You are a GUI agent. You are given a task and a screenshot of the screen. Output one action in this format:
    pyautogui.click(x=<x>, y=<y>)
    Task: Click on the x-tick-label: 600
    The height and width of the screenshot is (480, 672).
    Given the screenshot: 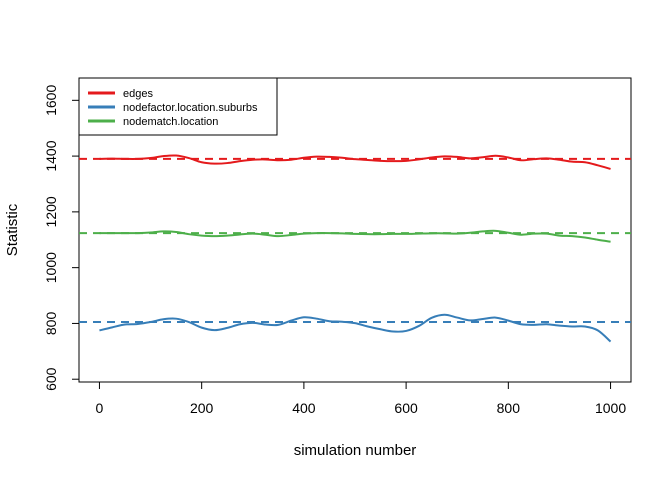 What is the action you would take?
    pyautogui.click(x=406, y=408)
    